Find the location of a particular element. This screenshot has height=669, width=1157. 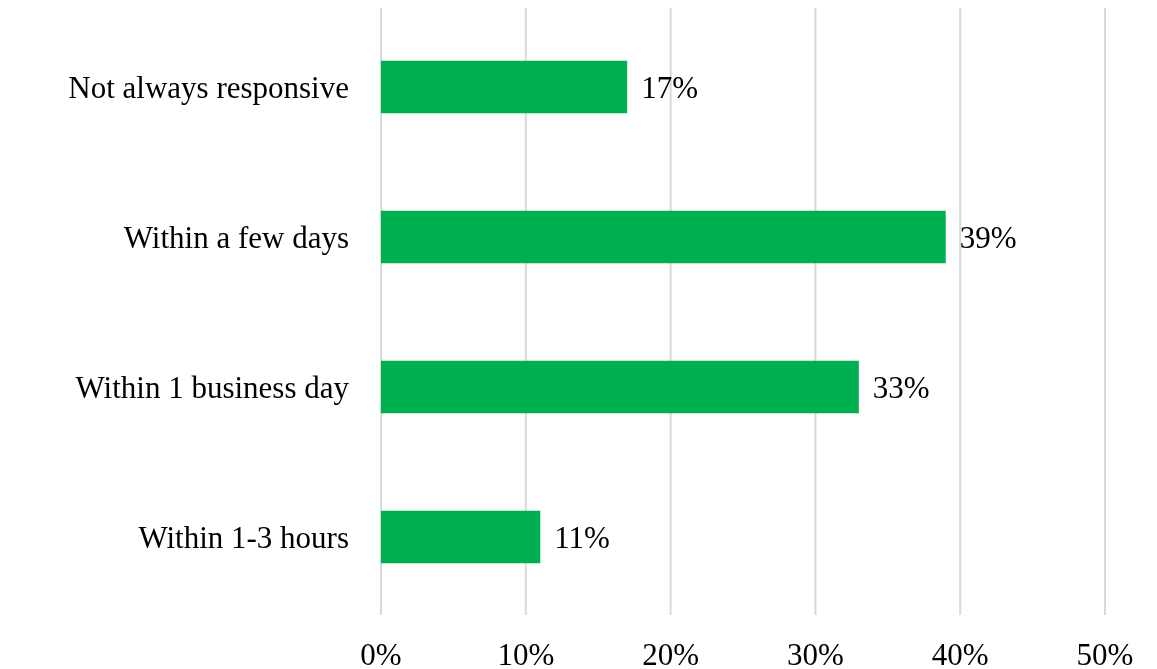

data-label: 39% is located at coordinates (988, 237).